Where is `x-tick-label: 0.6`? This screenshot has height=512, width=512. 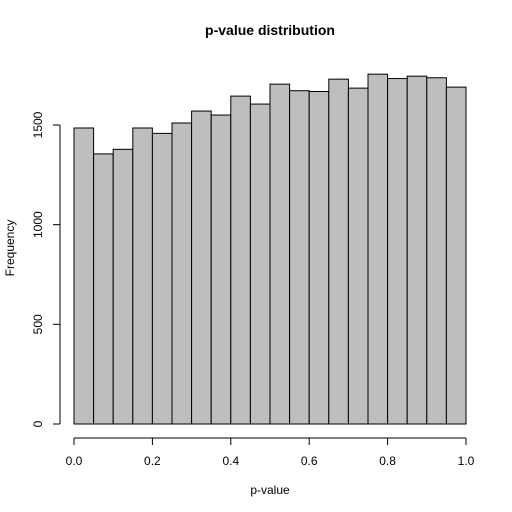
x-tick-label: 0.6 is located at coordinates (309, 461).